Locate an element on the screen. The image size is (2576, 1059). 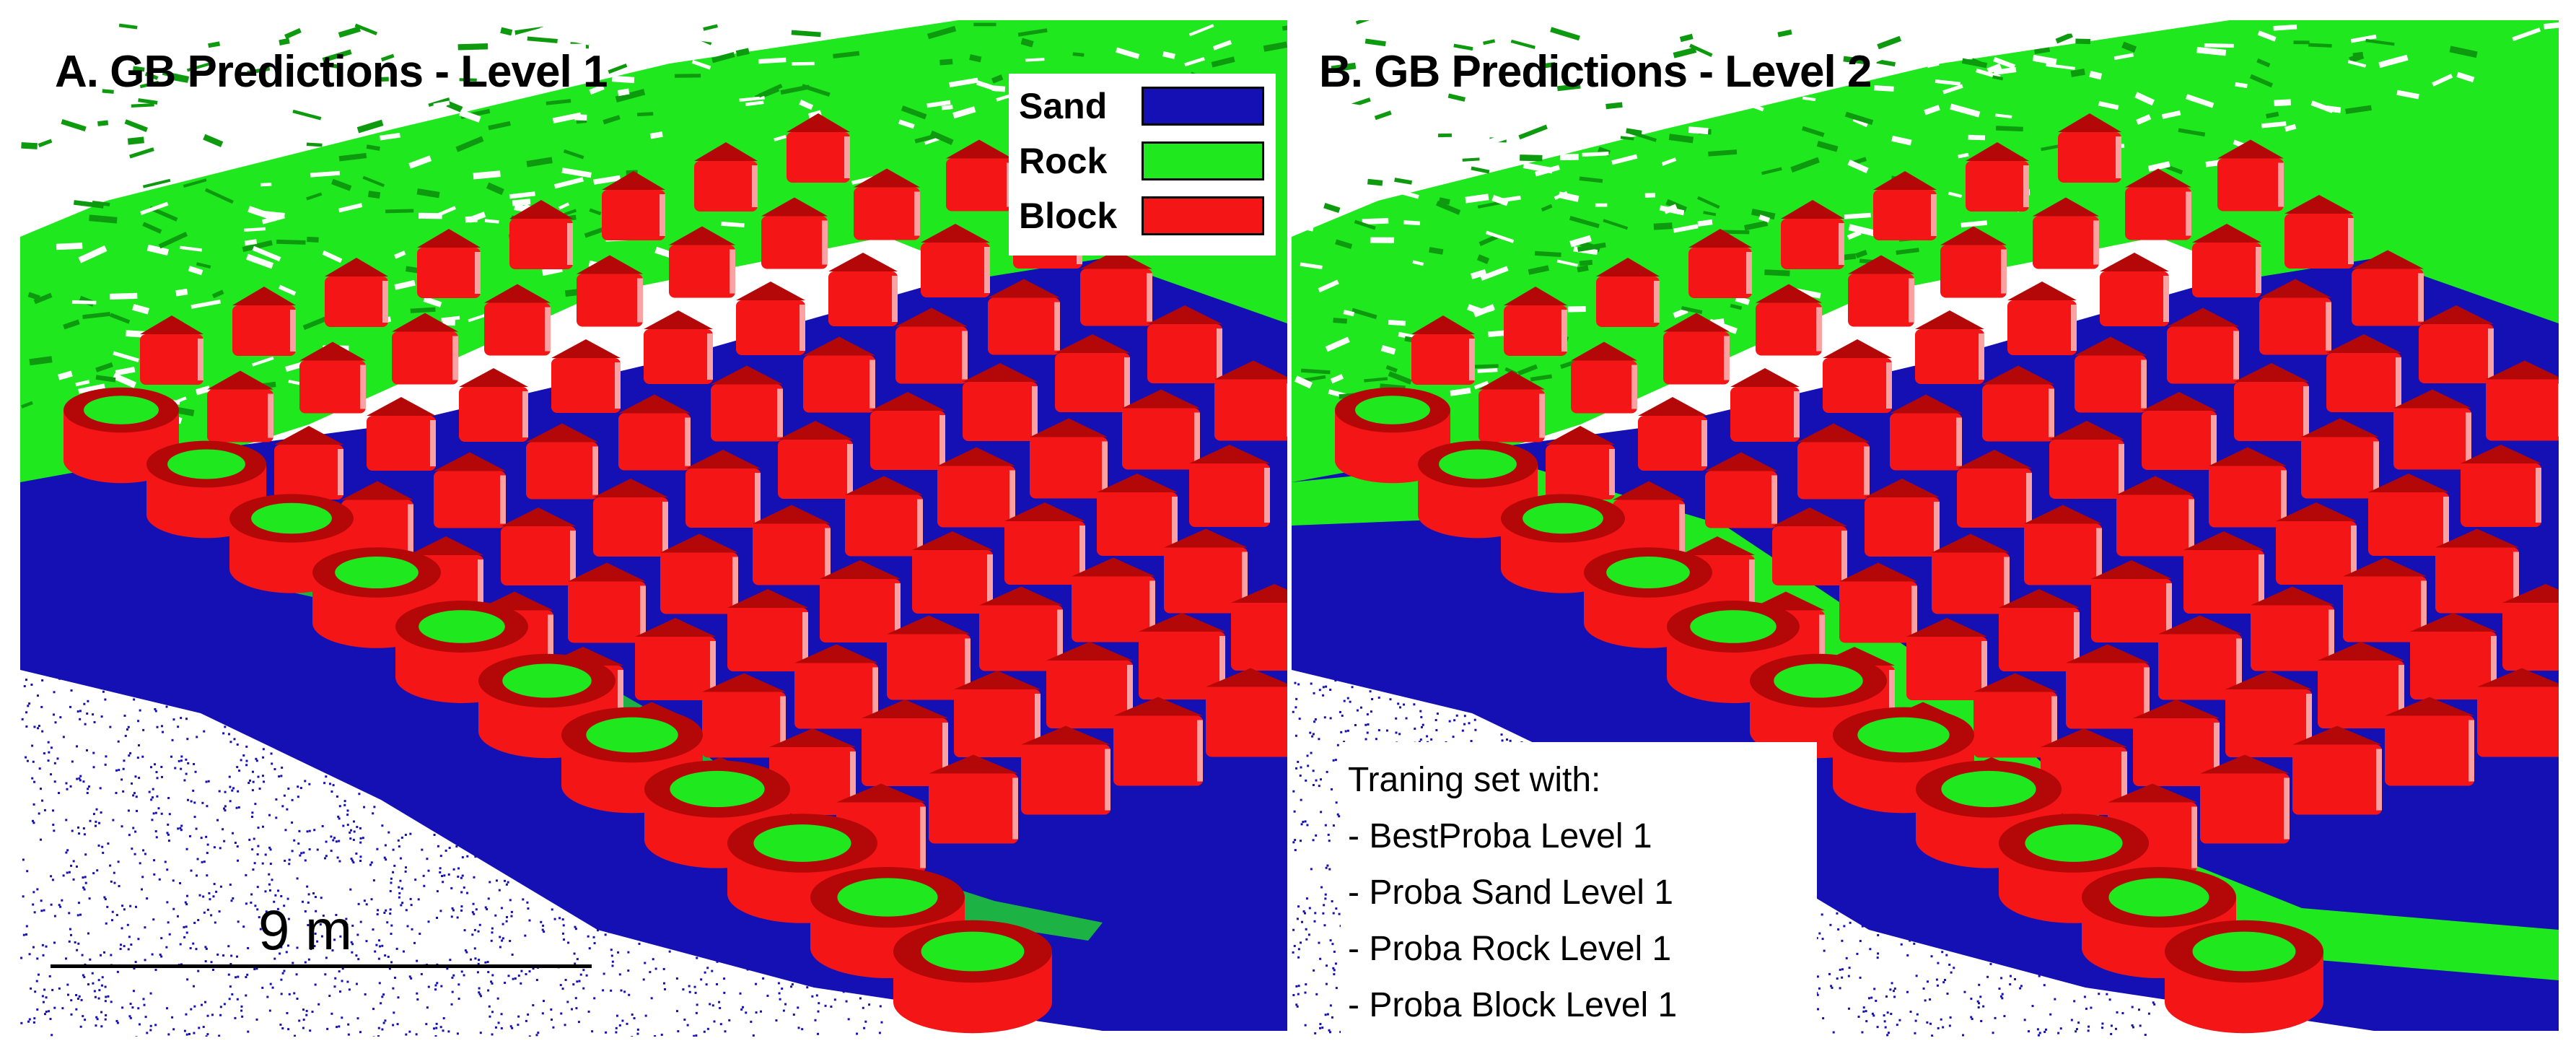
panel-title: B. GB Predictions - Level 2 is located at coordinates (1595, 72).